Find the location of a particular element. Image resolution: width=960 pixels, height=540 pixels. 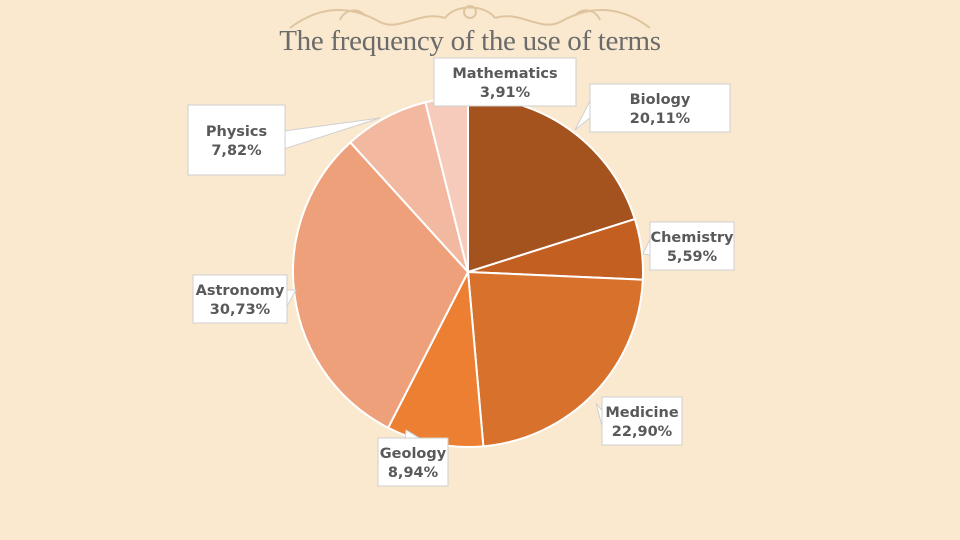

data-callout-biology: Biology 20,11% is located at coordinates (652, 108).